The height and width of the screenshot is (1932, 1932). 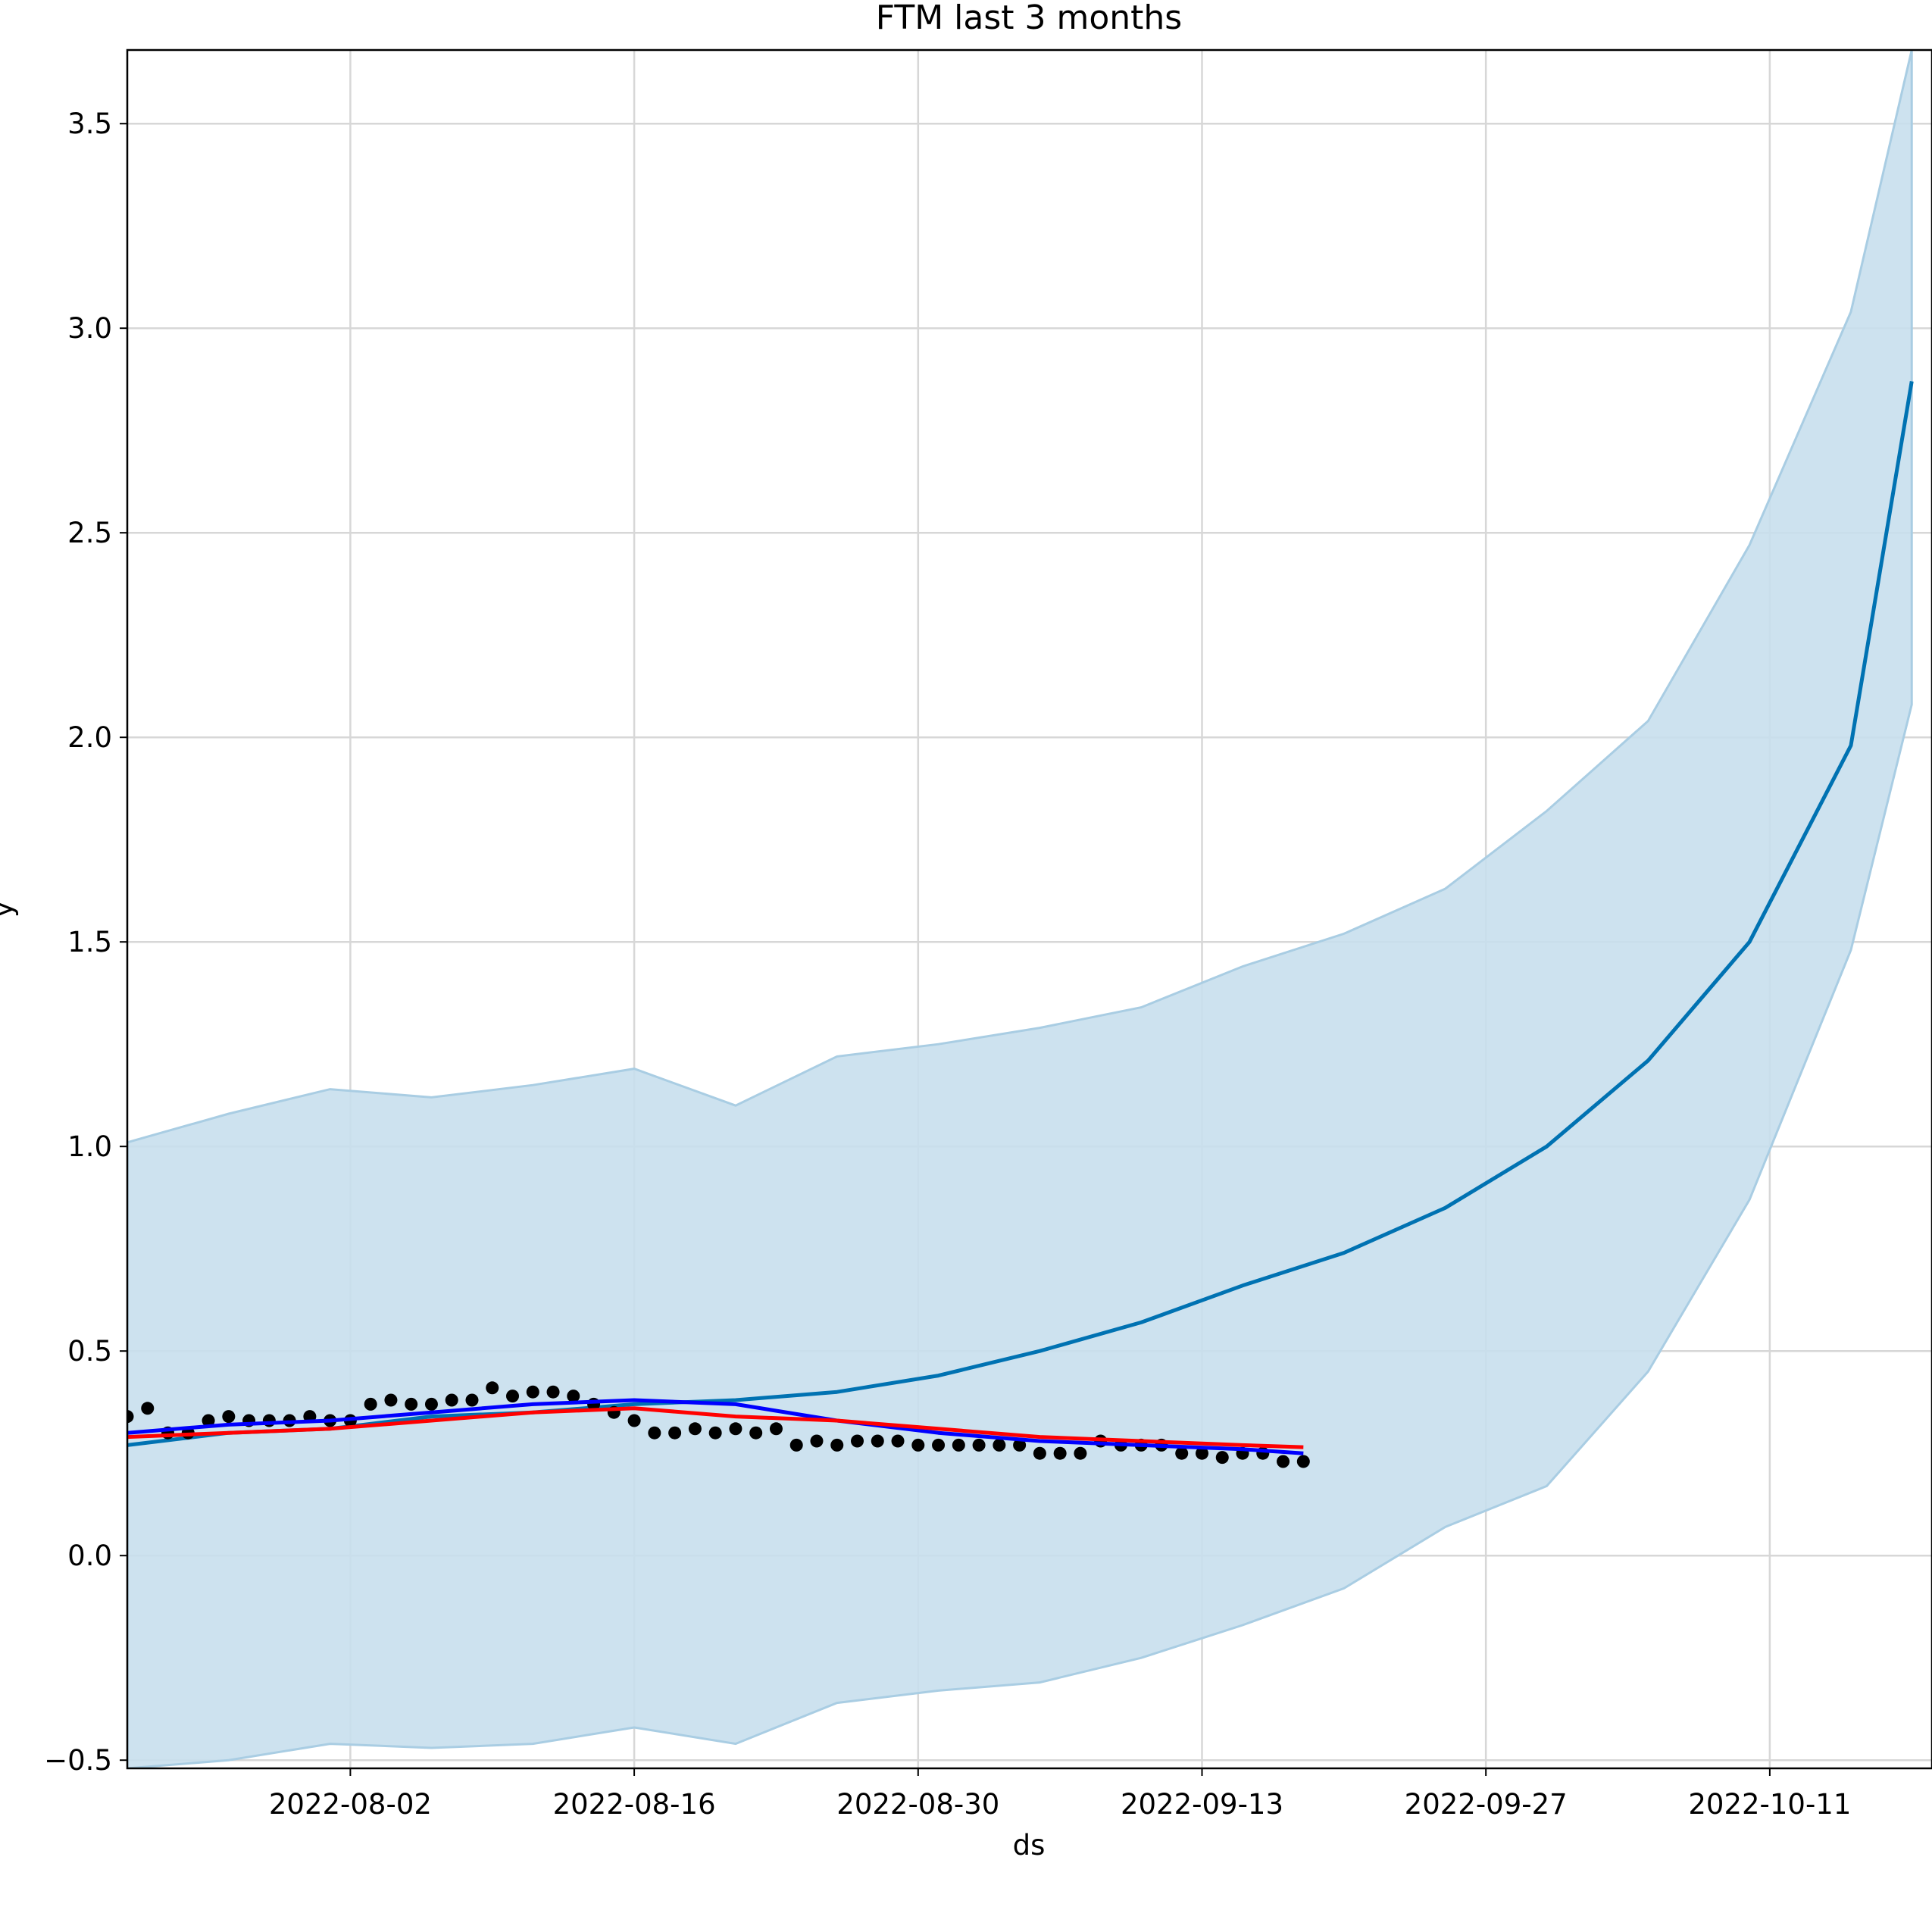 What do you see at coordinates (89, 1351) in the screenshot?
I see `y-tick-label: 0.5` at bounding box center [89, 1351].